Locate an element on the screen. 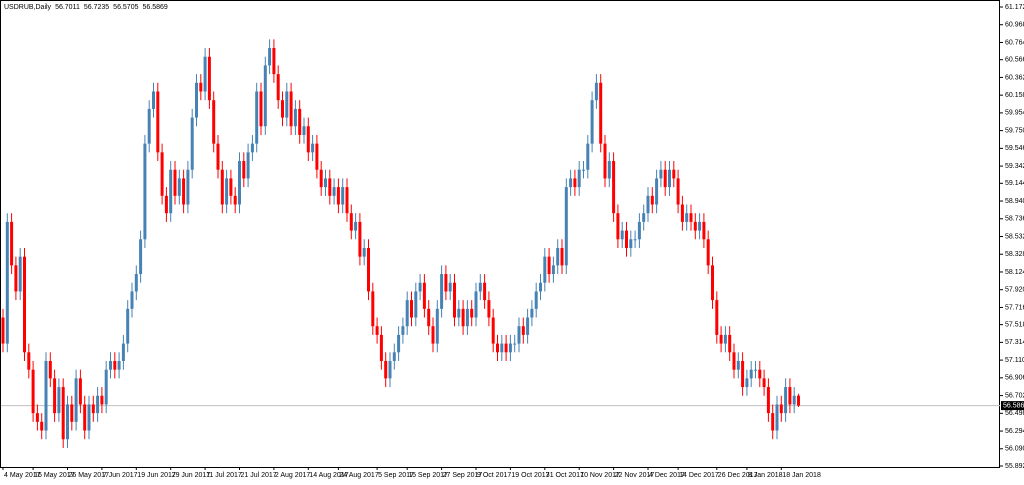 This screenshot has width=1024, height=485. y-tick-label: 58.9400 is located at coordinates (1014, 201).